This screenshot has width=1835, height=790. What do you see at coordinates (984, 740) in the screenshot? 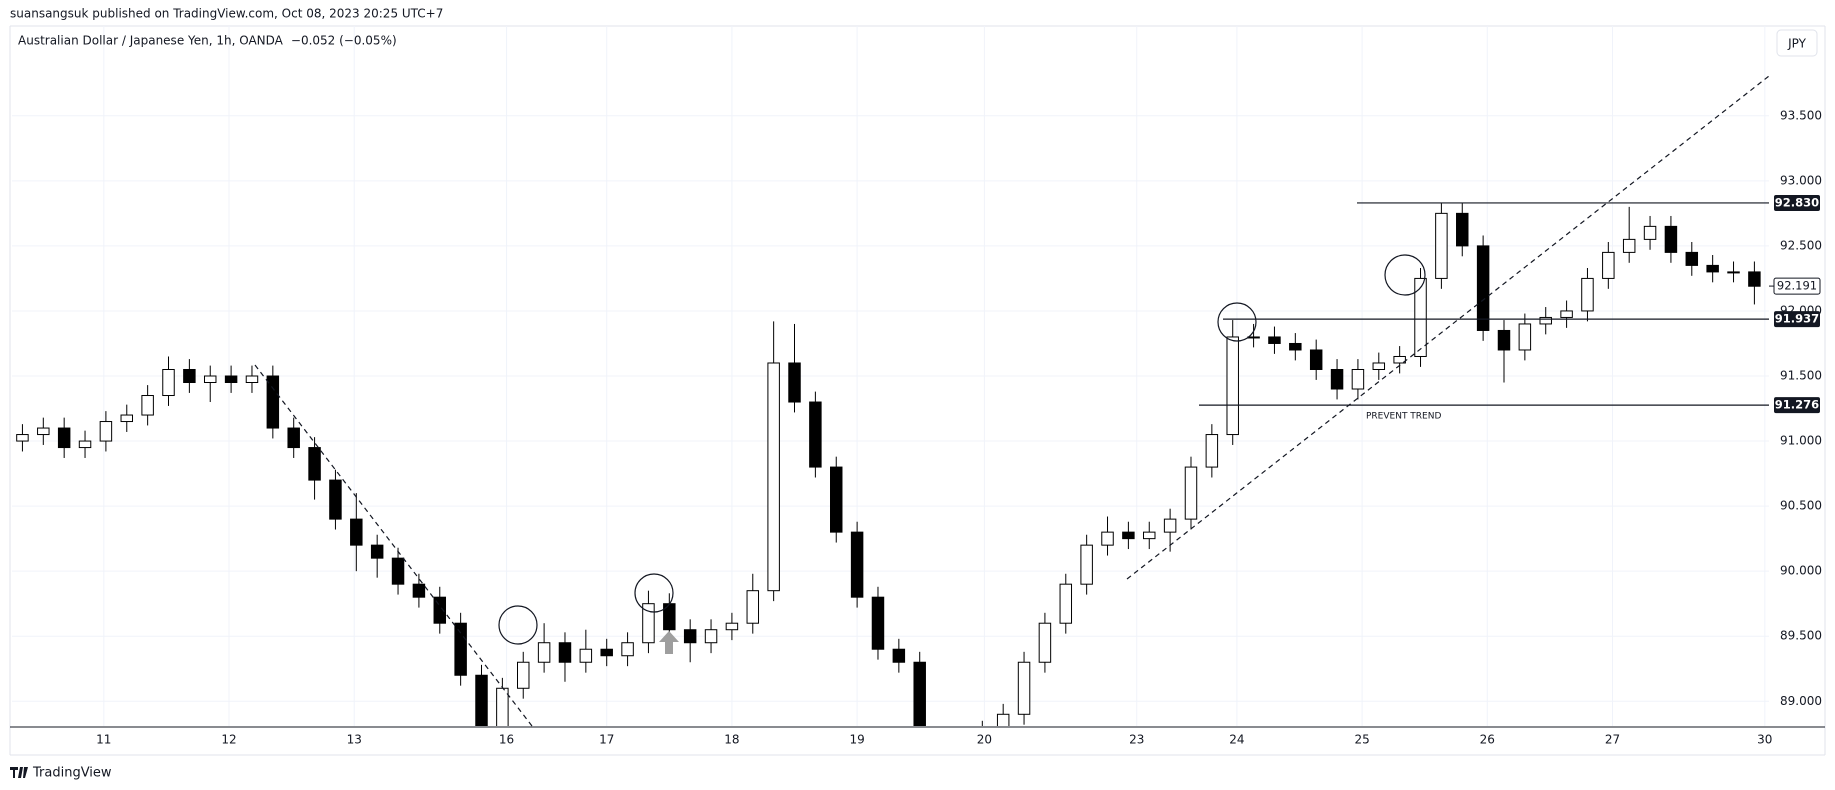
I see `x-tick-label: 20` at bounding box center [984, 740].